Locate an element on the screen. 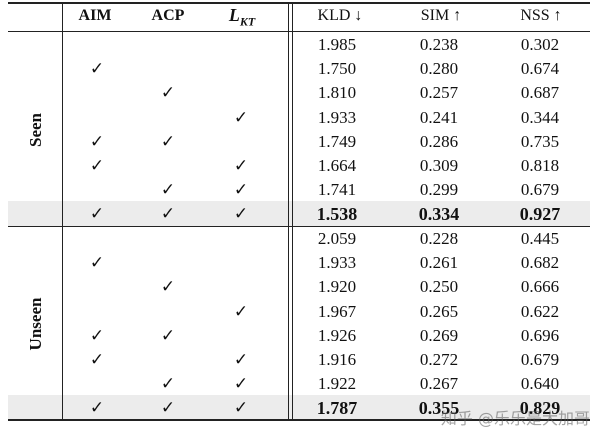  nss-value: 0.829 is located at coordinates (540, 408).